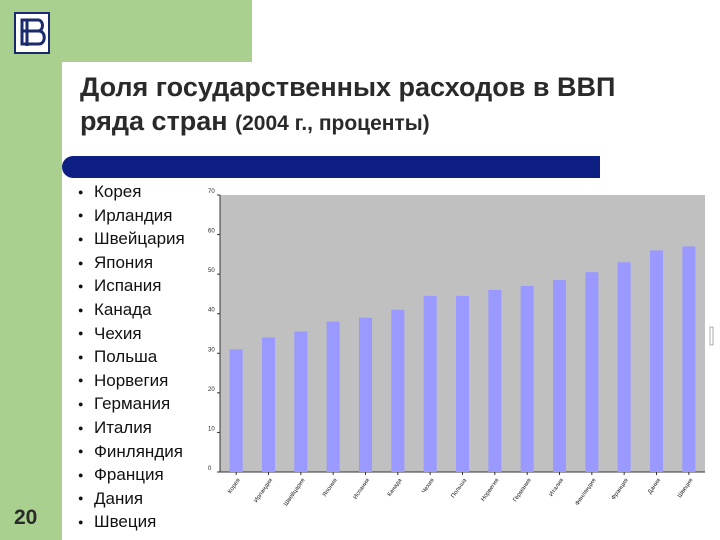  Describe the element at coordinates (211, 271) in the screenshot. I see `y-tick-label: 50` at that location.